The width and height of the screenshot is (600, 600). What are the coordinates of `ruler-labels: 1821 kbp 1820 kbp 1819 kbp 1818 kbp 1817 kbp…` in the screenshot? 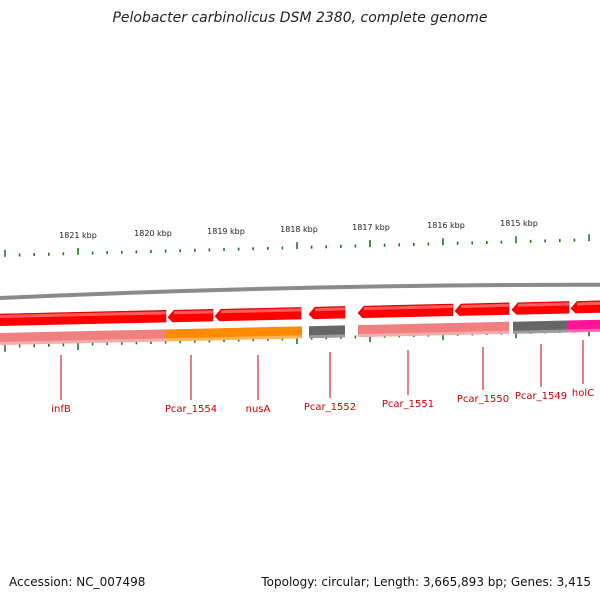 It's located at (298, 229).